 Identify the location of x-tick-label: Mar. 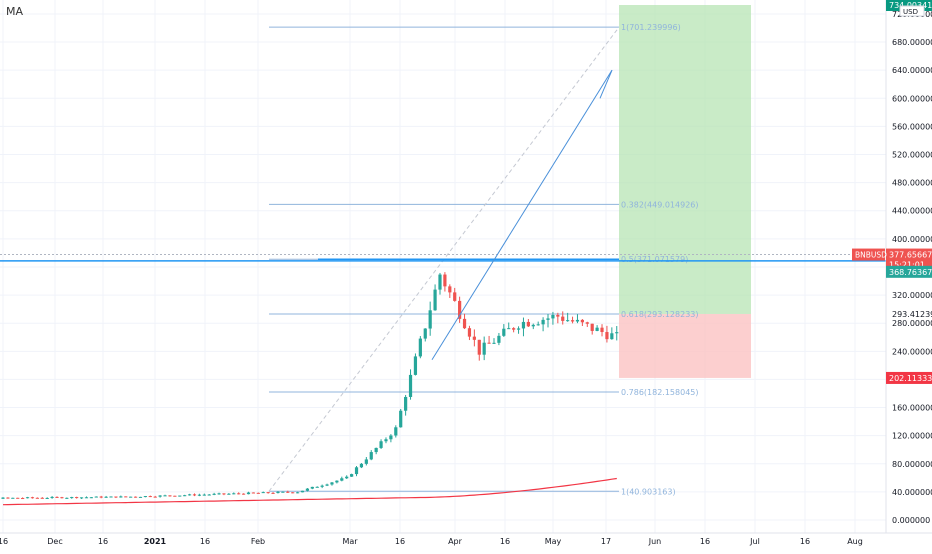
(350, 541).